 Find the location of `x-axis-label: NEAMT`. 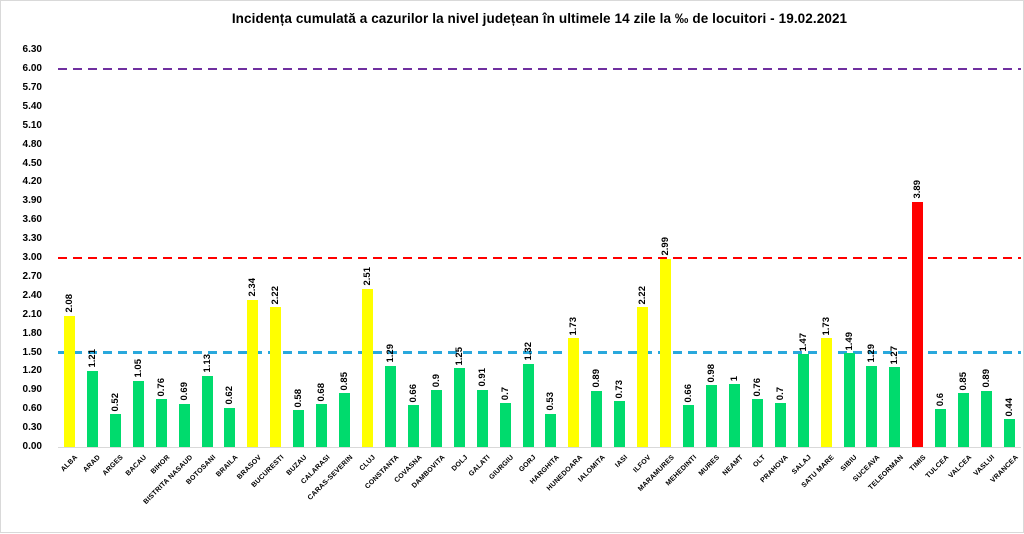

x-axis-label: NEAMT is located at coordinates (733, 466).